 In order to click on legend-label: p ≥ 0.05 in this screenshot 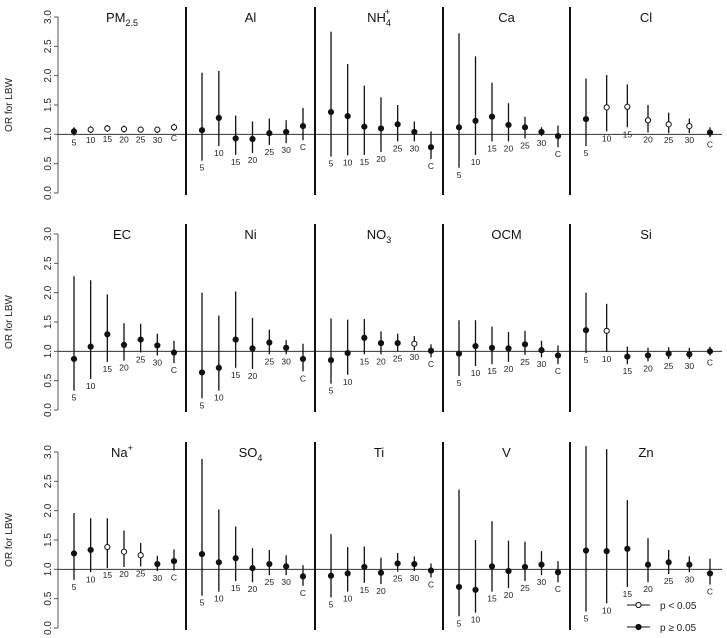, I will do `click(678, 628)`.